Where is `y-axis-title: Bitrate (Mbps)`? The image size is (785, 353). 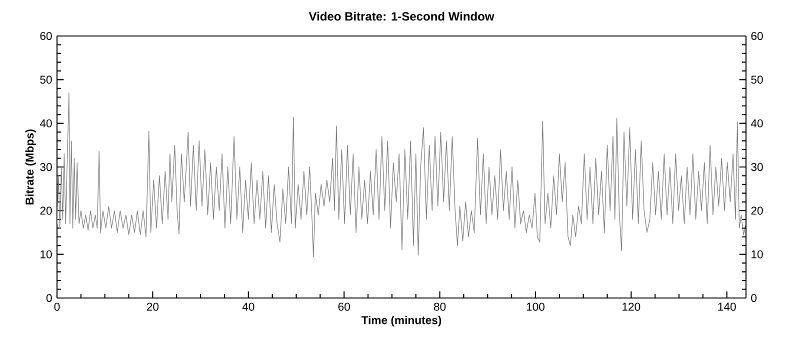
y-axis-title: Bitrate (Mbps) is located at coordinates (30, 166).